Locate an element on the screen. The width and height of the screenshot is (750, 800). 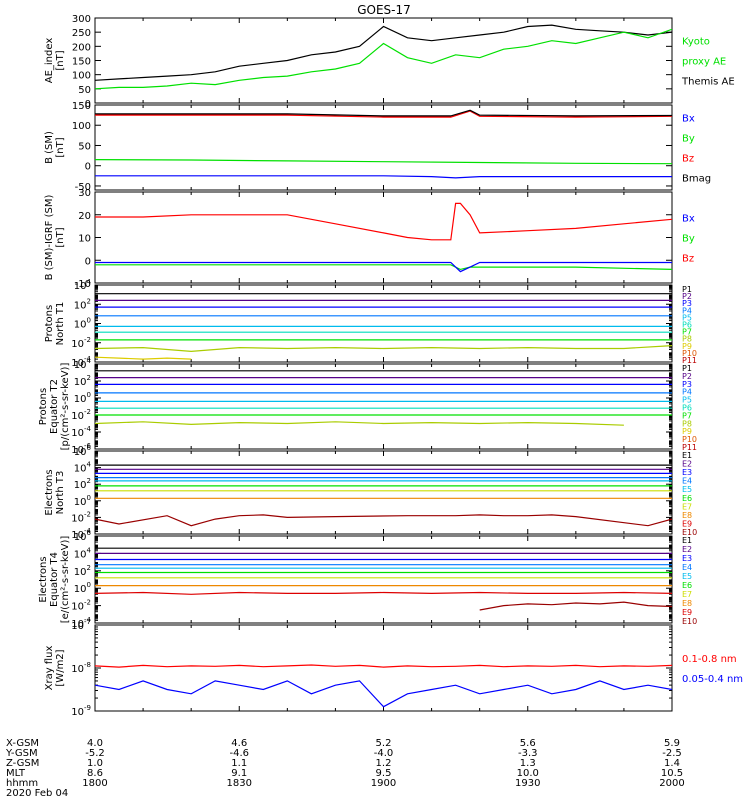
series-line-p9 is located at coordinates (143, 358).